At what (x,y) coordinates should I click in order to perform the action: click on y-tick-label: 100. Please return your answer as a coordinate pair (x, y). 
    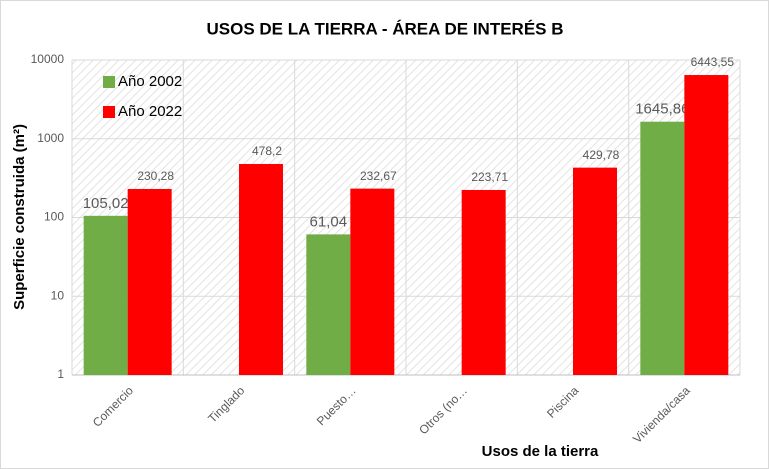
    Looking at the image, I should click on (54, 217).